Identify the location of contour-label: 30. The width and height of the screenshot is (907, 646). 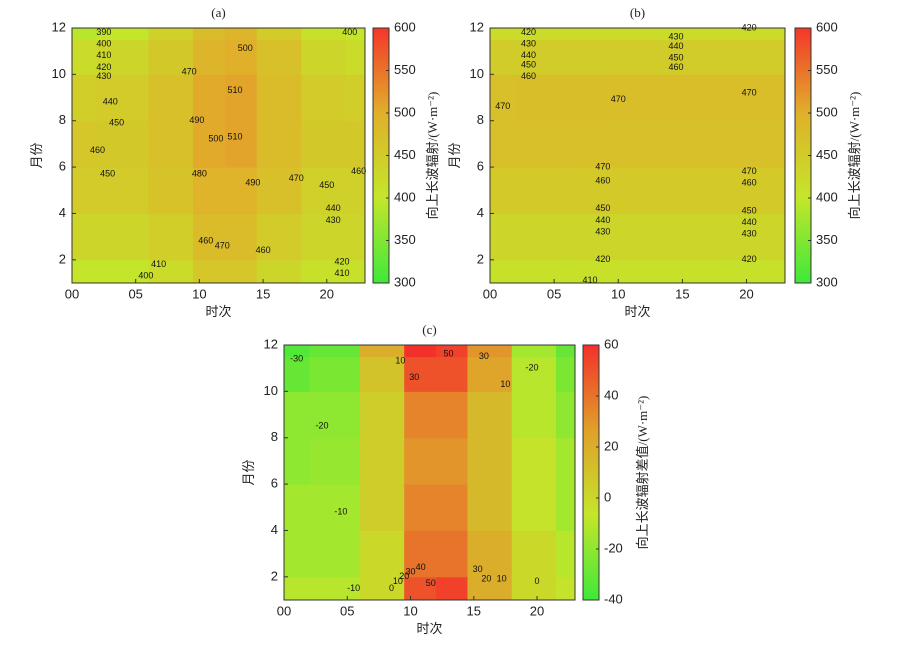
(411, 572).